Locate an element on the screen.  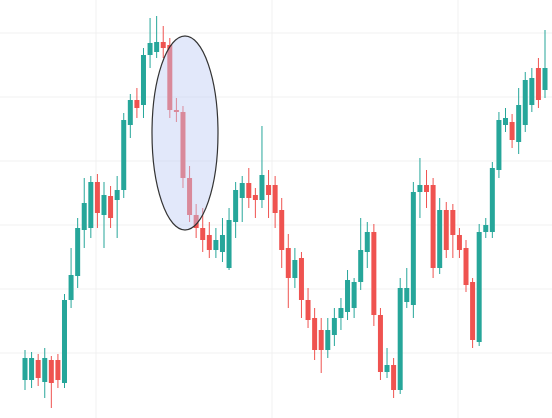
highlight-ellipse is located at coordinates (185, 133).